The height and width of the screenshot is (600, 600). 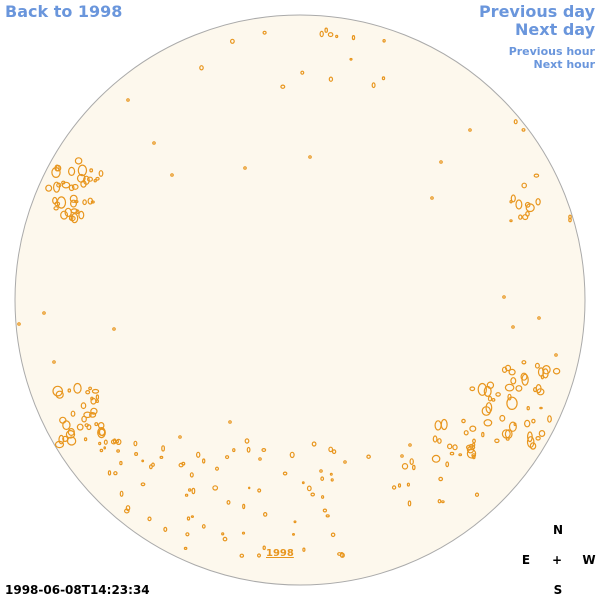 I want to click on back-to-year-link: Back to 1998, so click(x=64, y=11).